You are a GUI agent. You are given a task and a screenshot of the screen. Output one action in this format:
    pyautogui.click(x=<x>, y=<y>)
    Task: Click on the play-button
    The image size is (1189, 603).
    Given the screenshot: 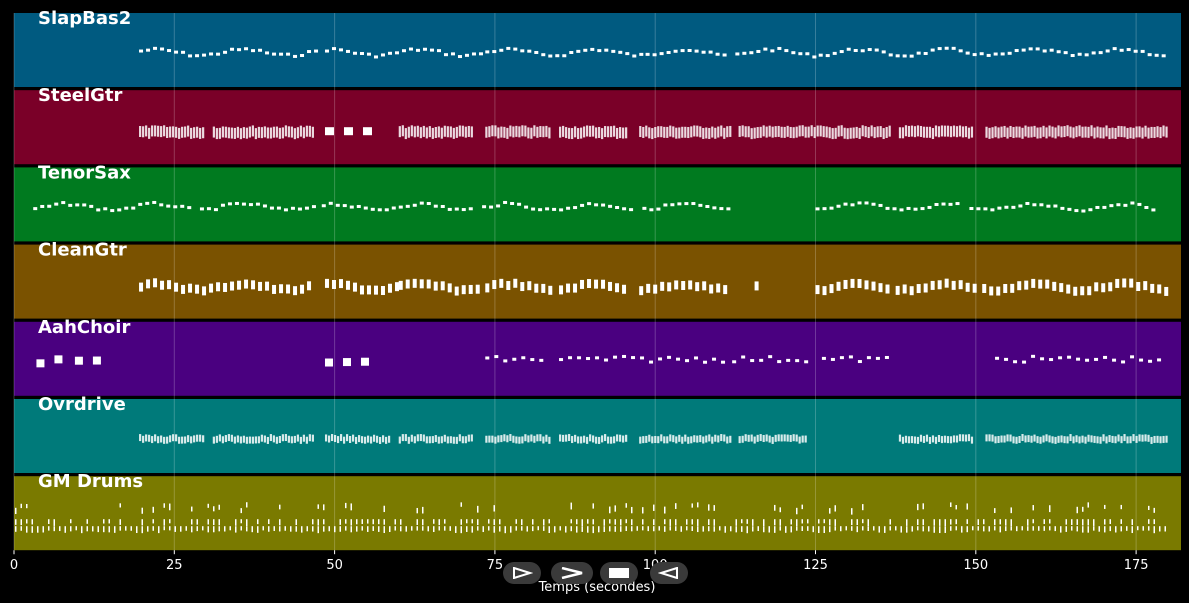 What is the action you would take?
    pyautogui.click(x=522, y=573)
    